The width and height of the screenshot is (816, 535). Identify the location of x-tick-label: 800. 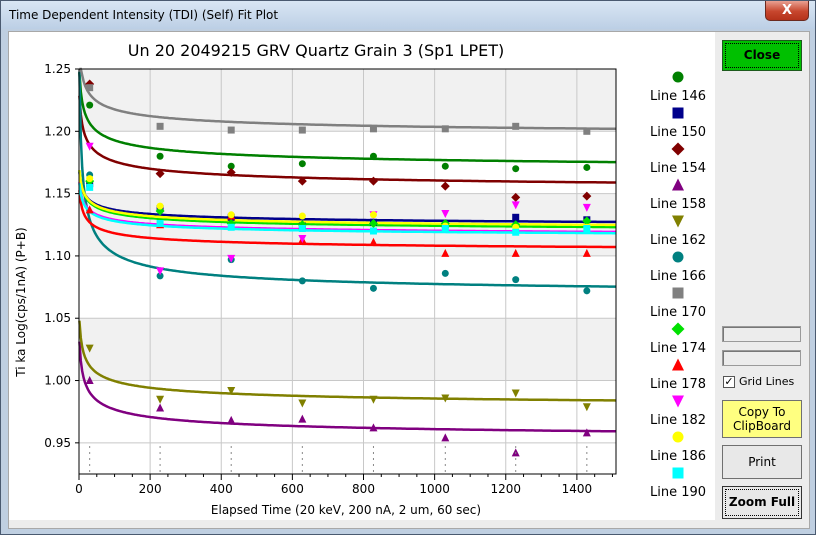
(363, 489).